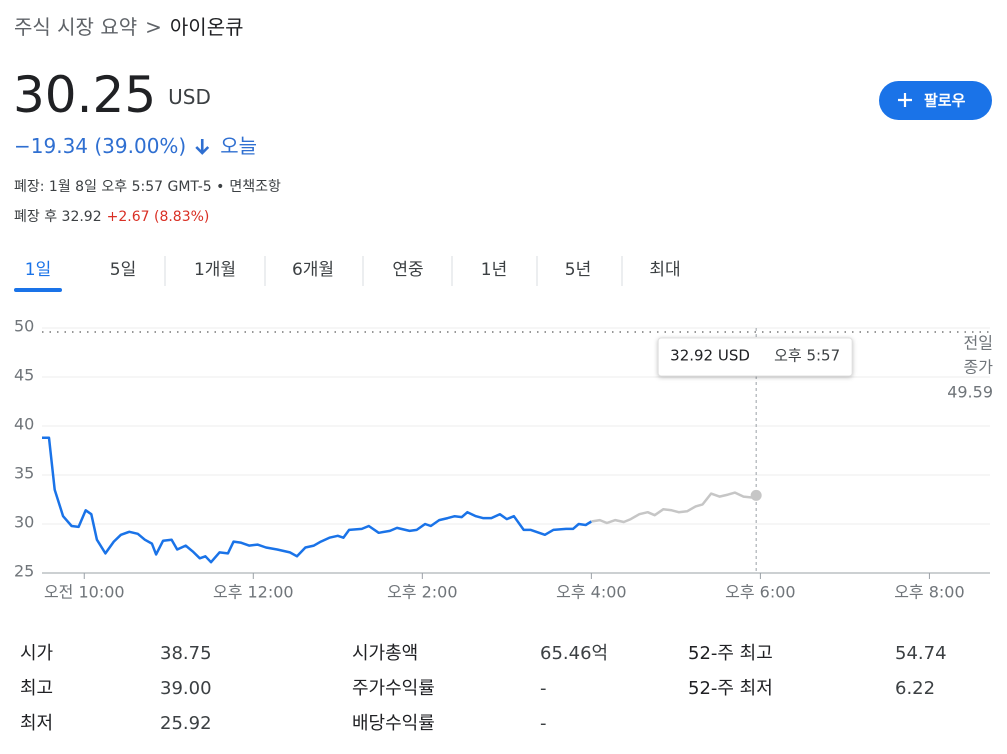 The width and height of the screenshot is (1007, 754). I want to click on change-line: −19.34 (39.00%) 오늘, so click(135, 146).